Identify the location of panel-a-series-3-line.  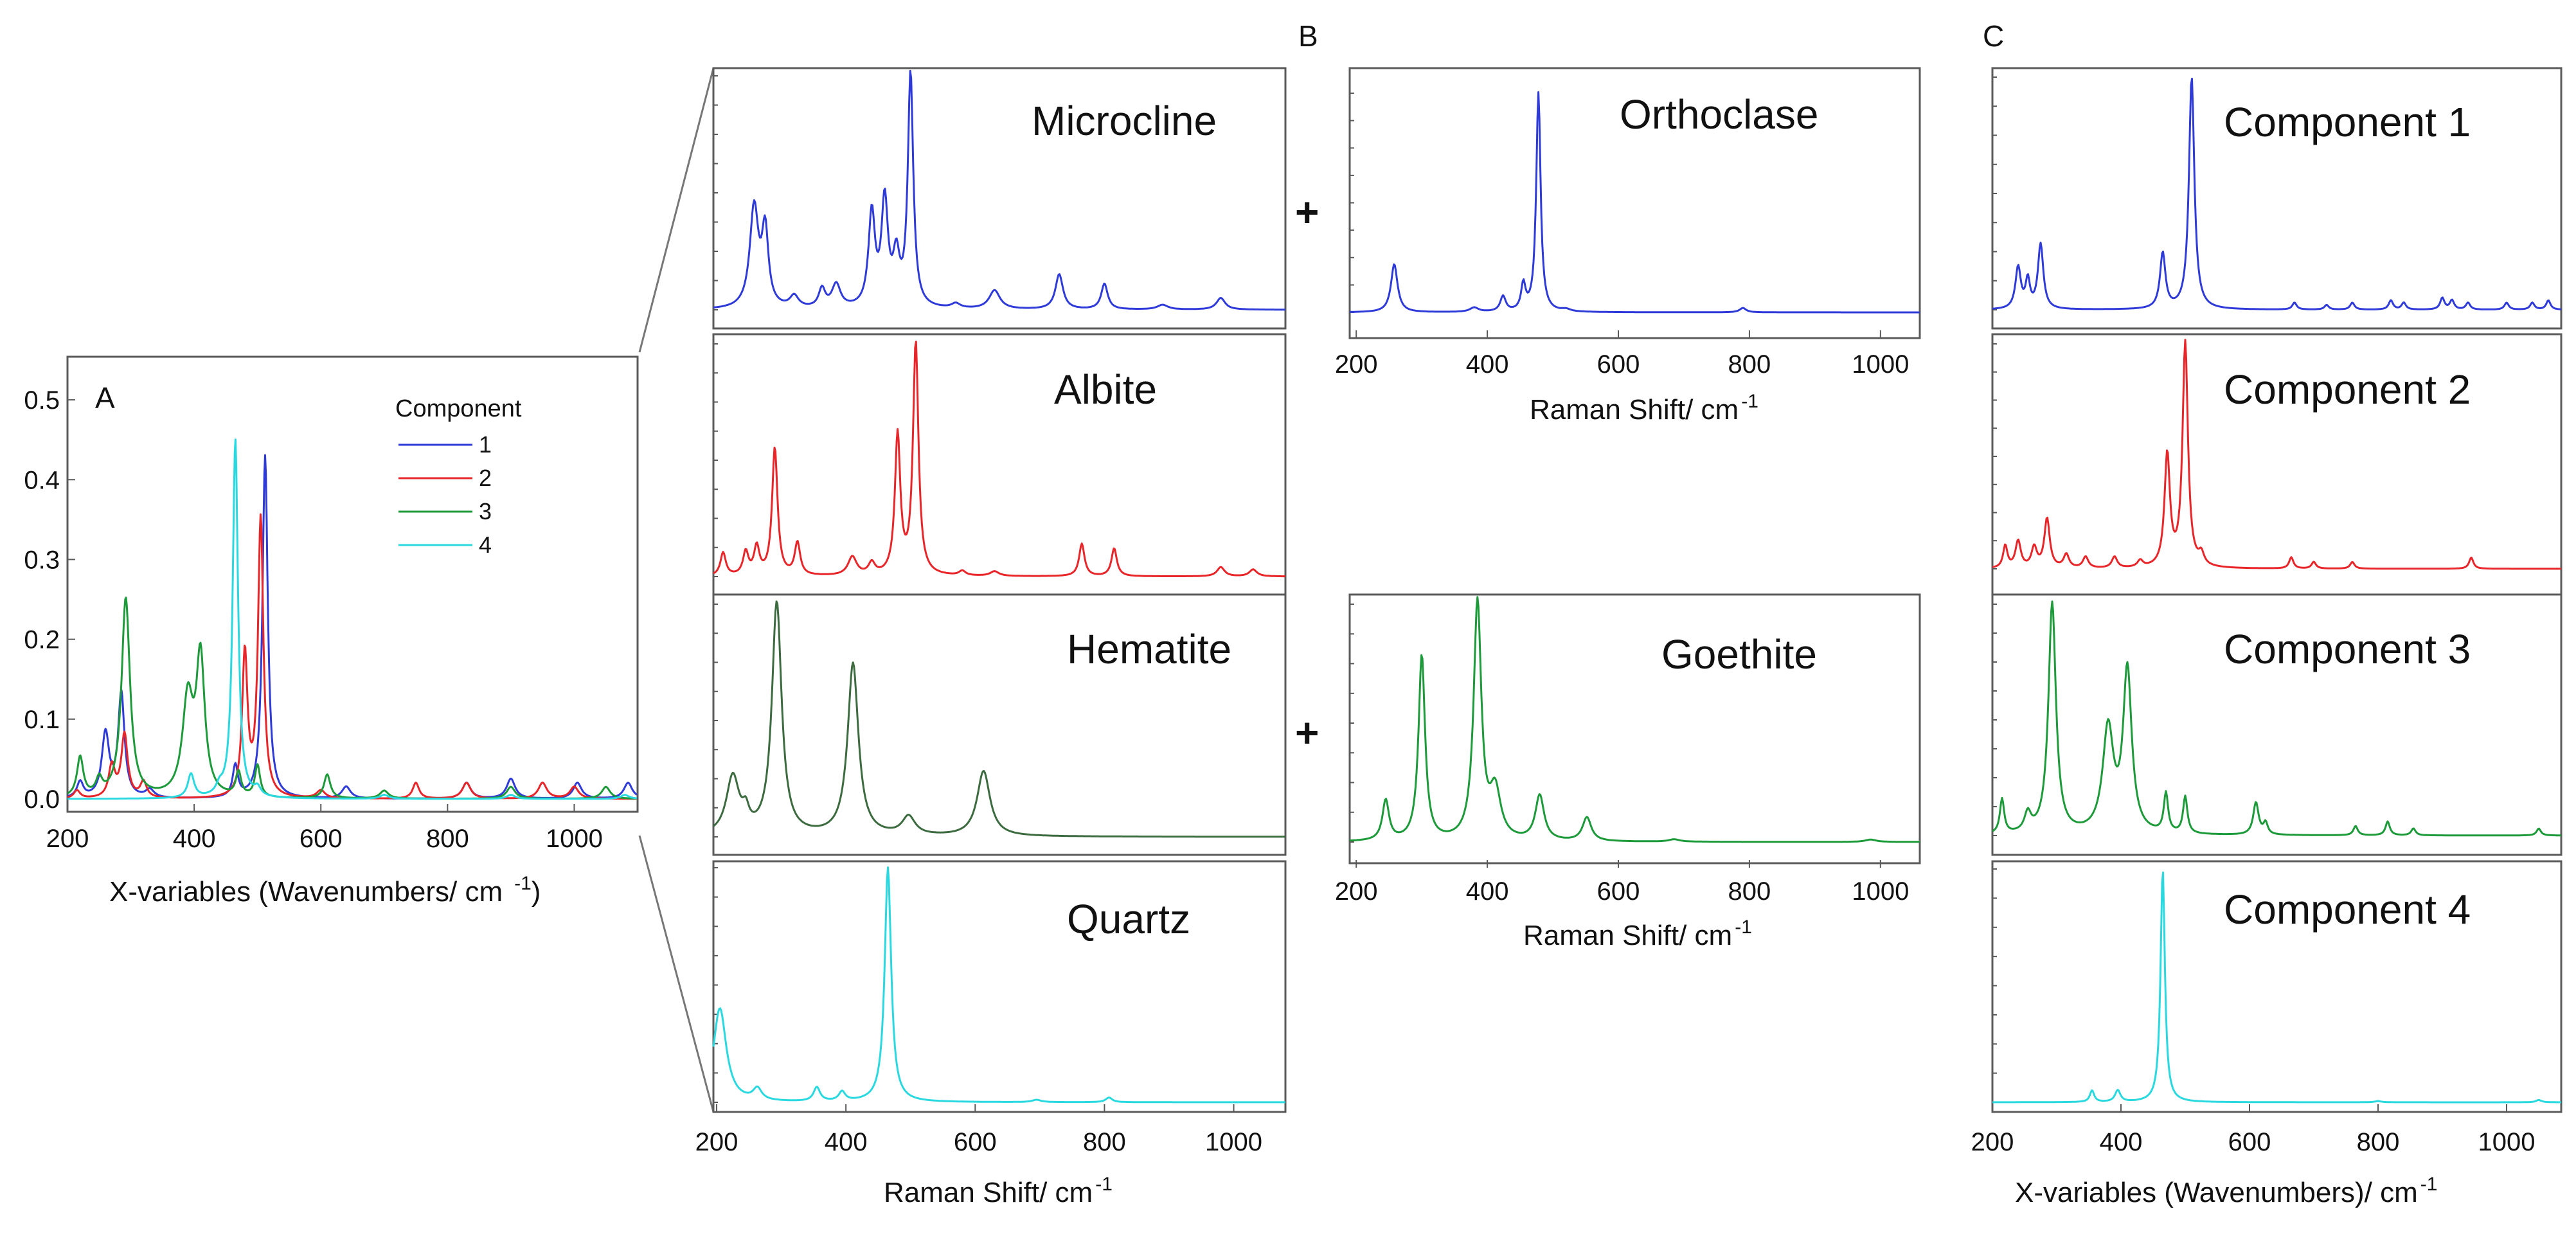
(352, 698).